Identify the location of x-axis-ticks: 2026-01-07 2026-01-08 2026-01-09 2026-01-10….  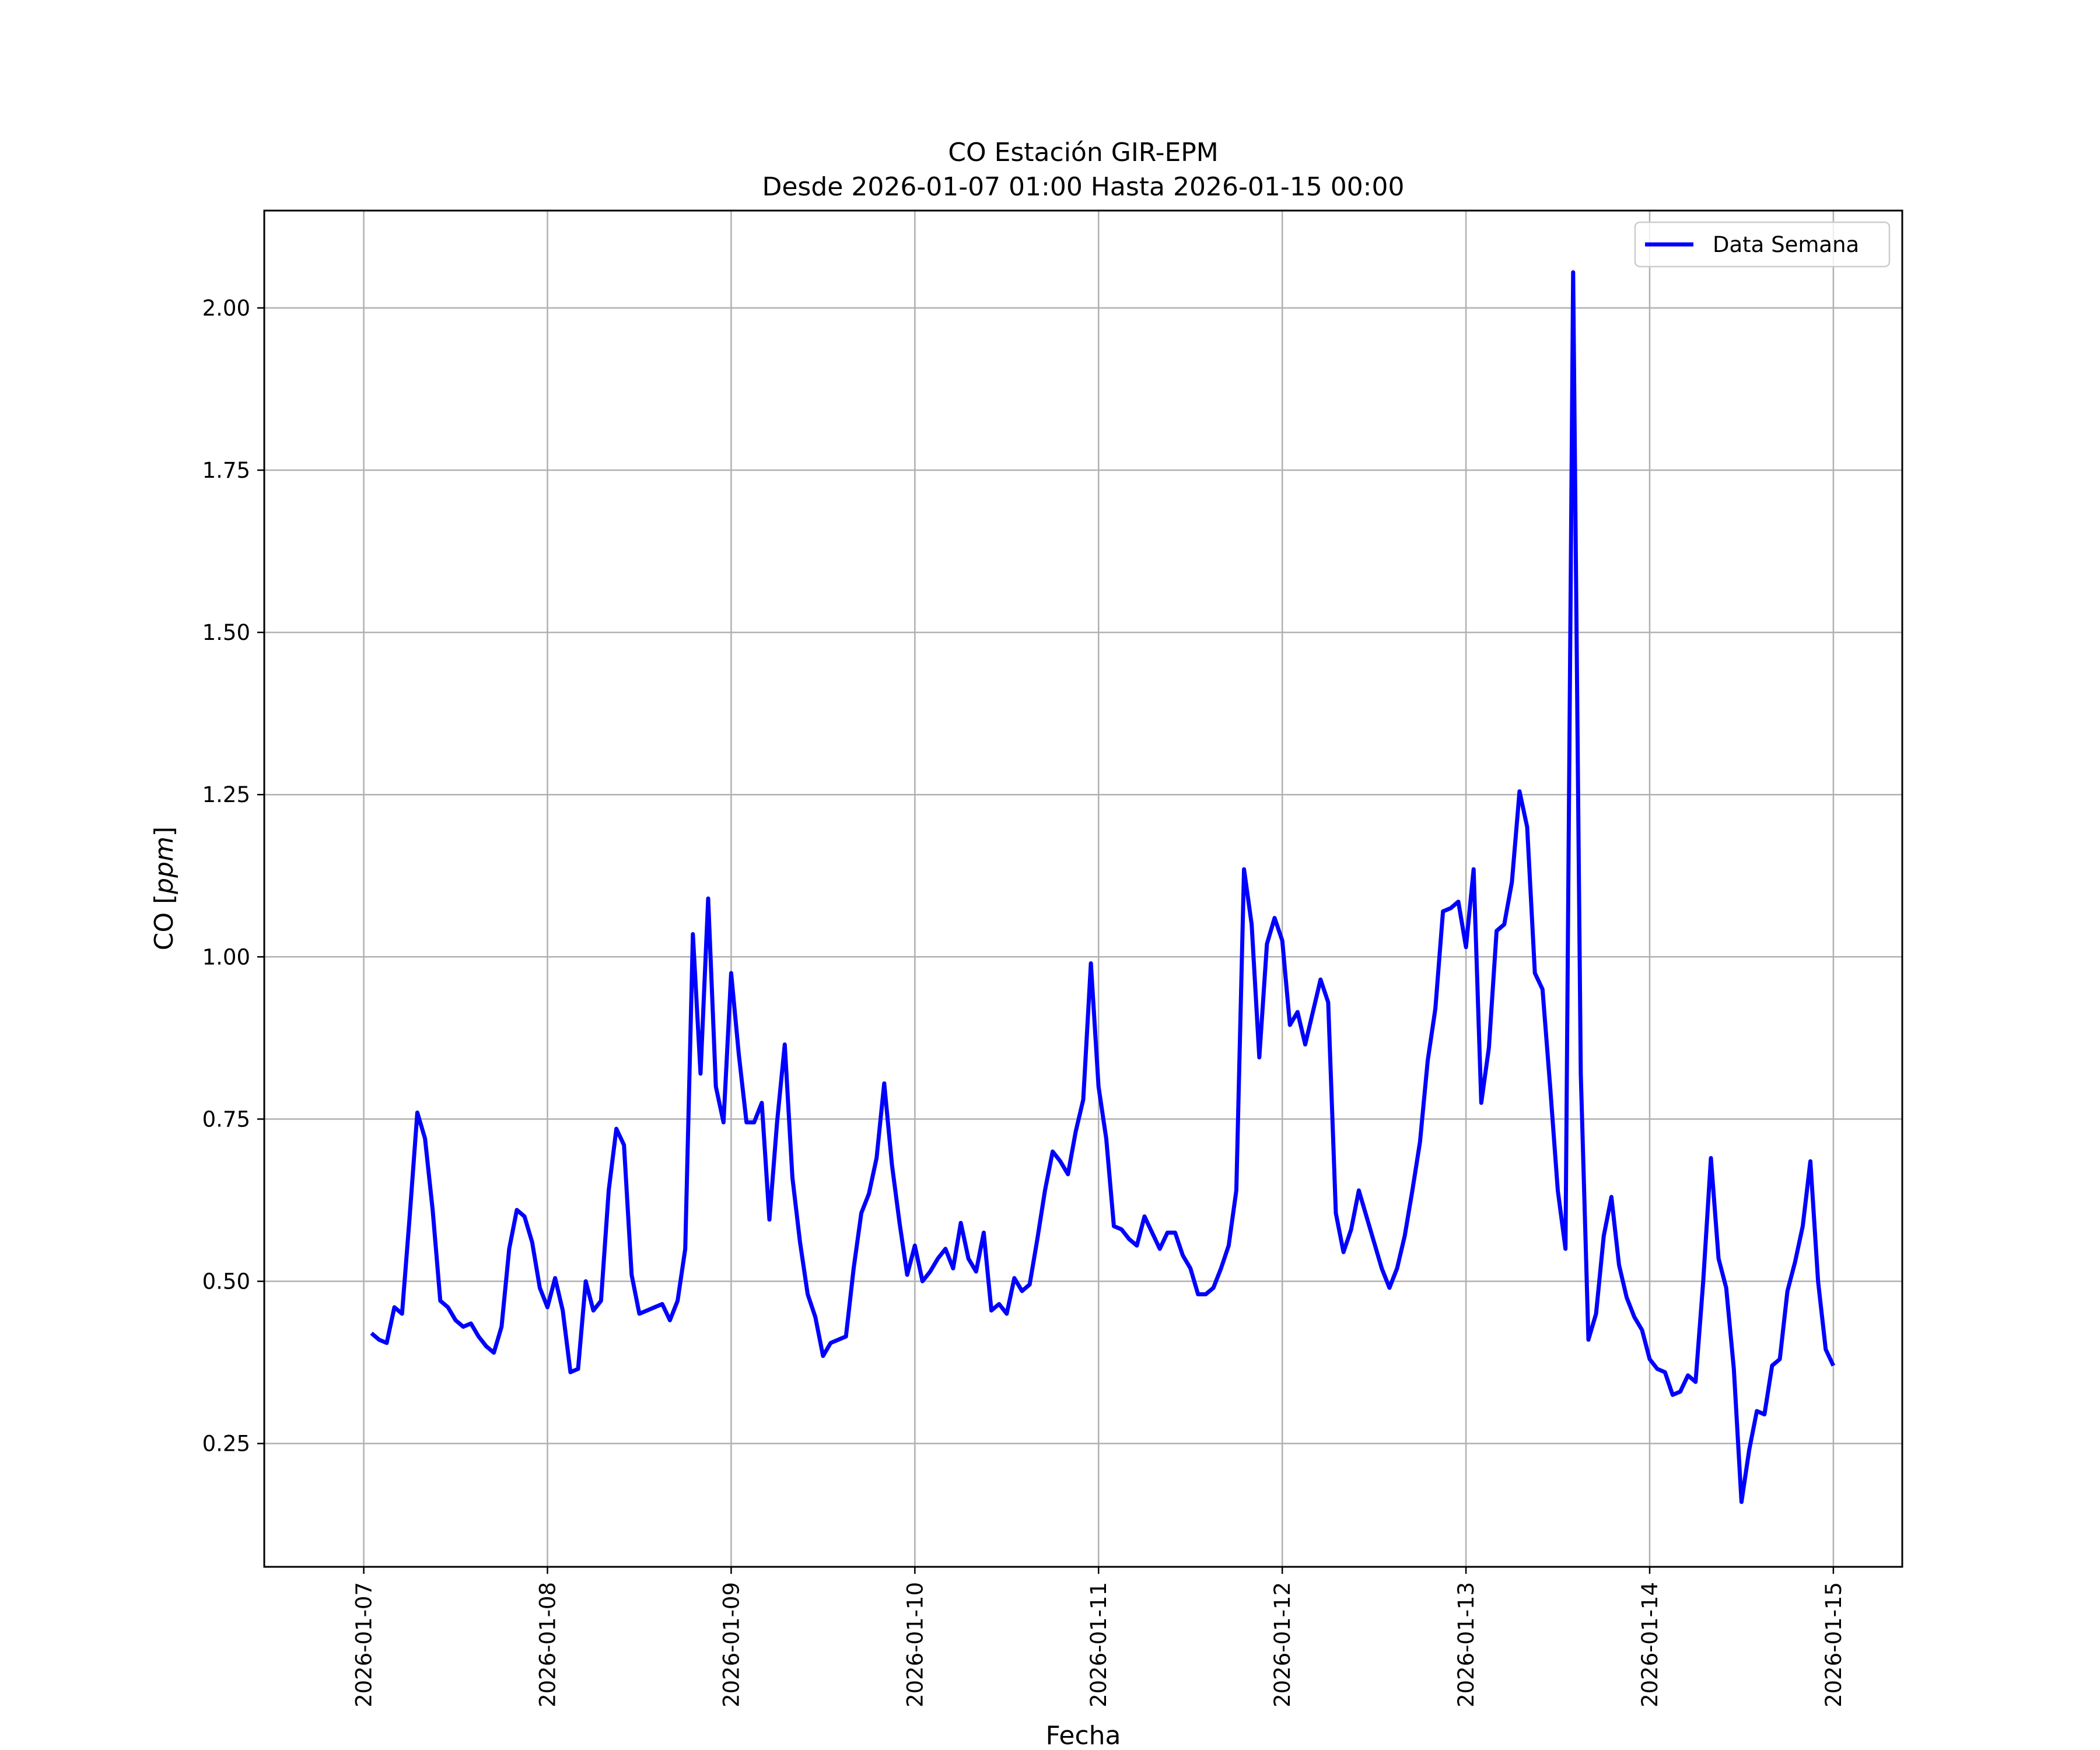
(1099, 1637).